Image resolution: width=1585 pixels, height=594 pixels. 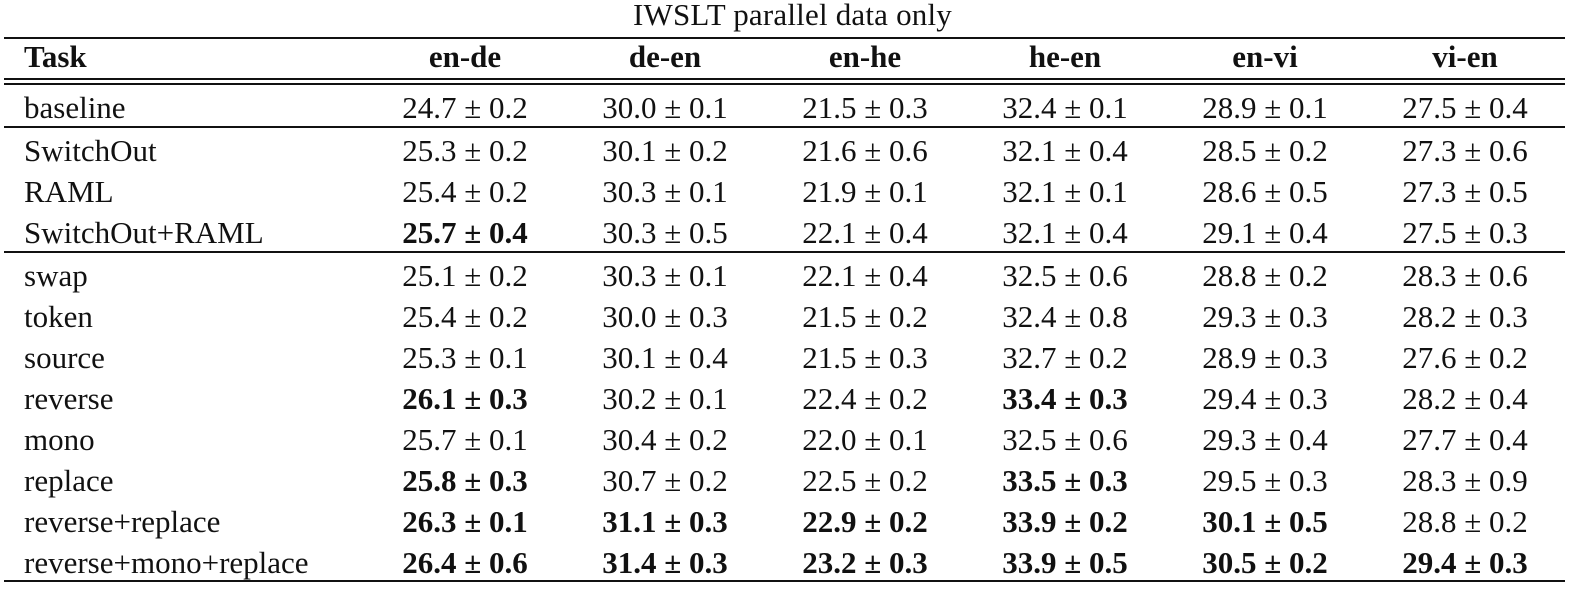 I want to click on score-cell: 30.1 ± 0.4, so click(x=665, y=357).